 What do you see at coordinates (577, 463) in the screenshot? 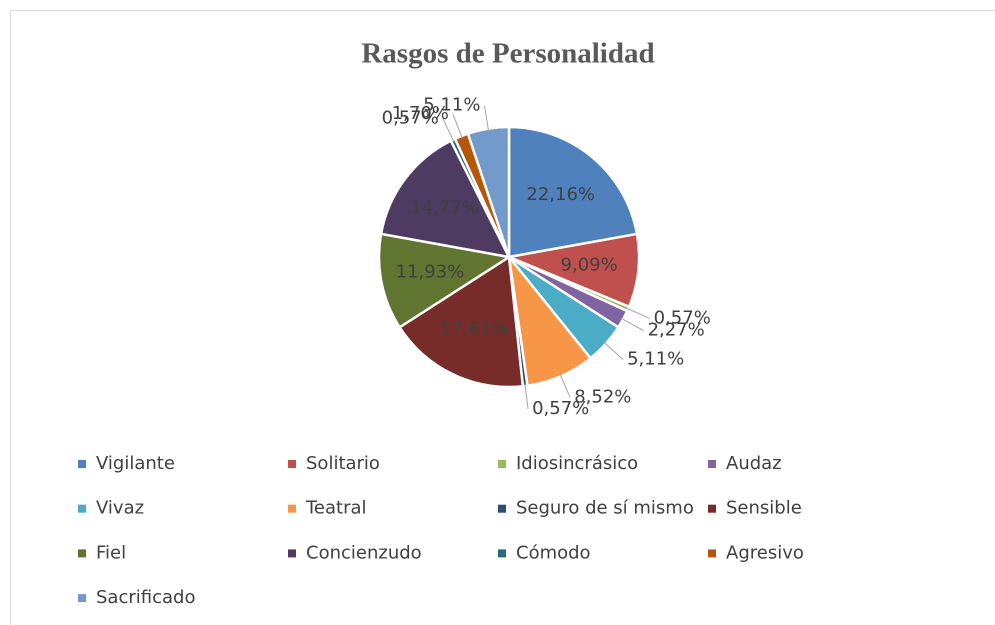
I see `legend-label: Idiosincrásico` at bounding box center [577, 463].